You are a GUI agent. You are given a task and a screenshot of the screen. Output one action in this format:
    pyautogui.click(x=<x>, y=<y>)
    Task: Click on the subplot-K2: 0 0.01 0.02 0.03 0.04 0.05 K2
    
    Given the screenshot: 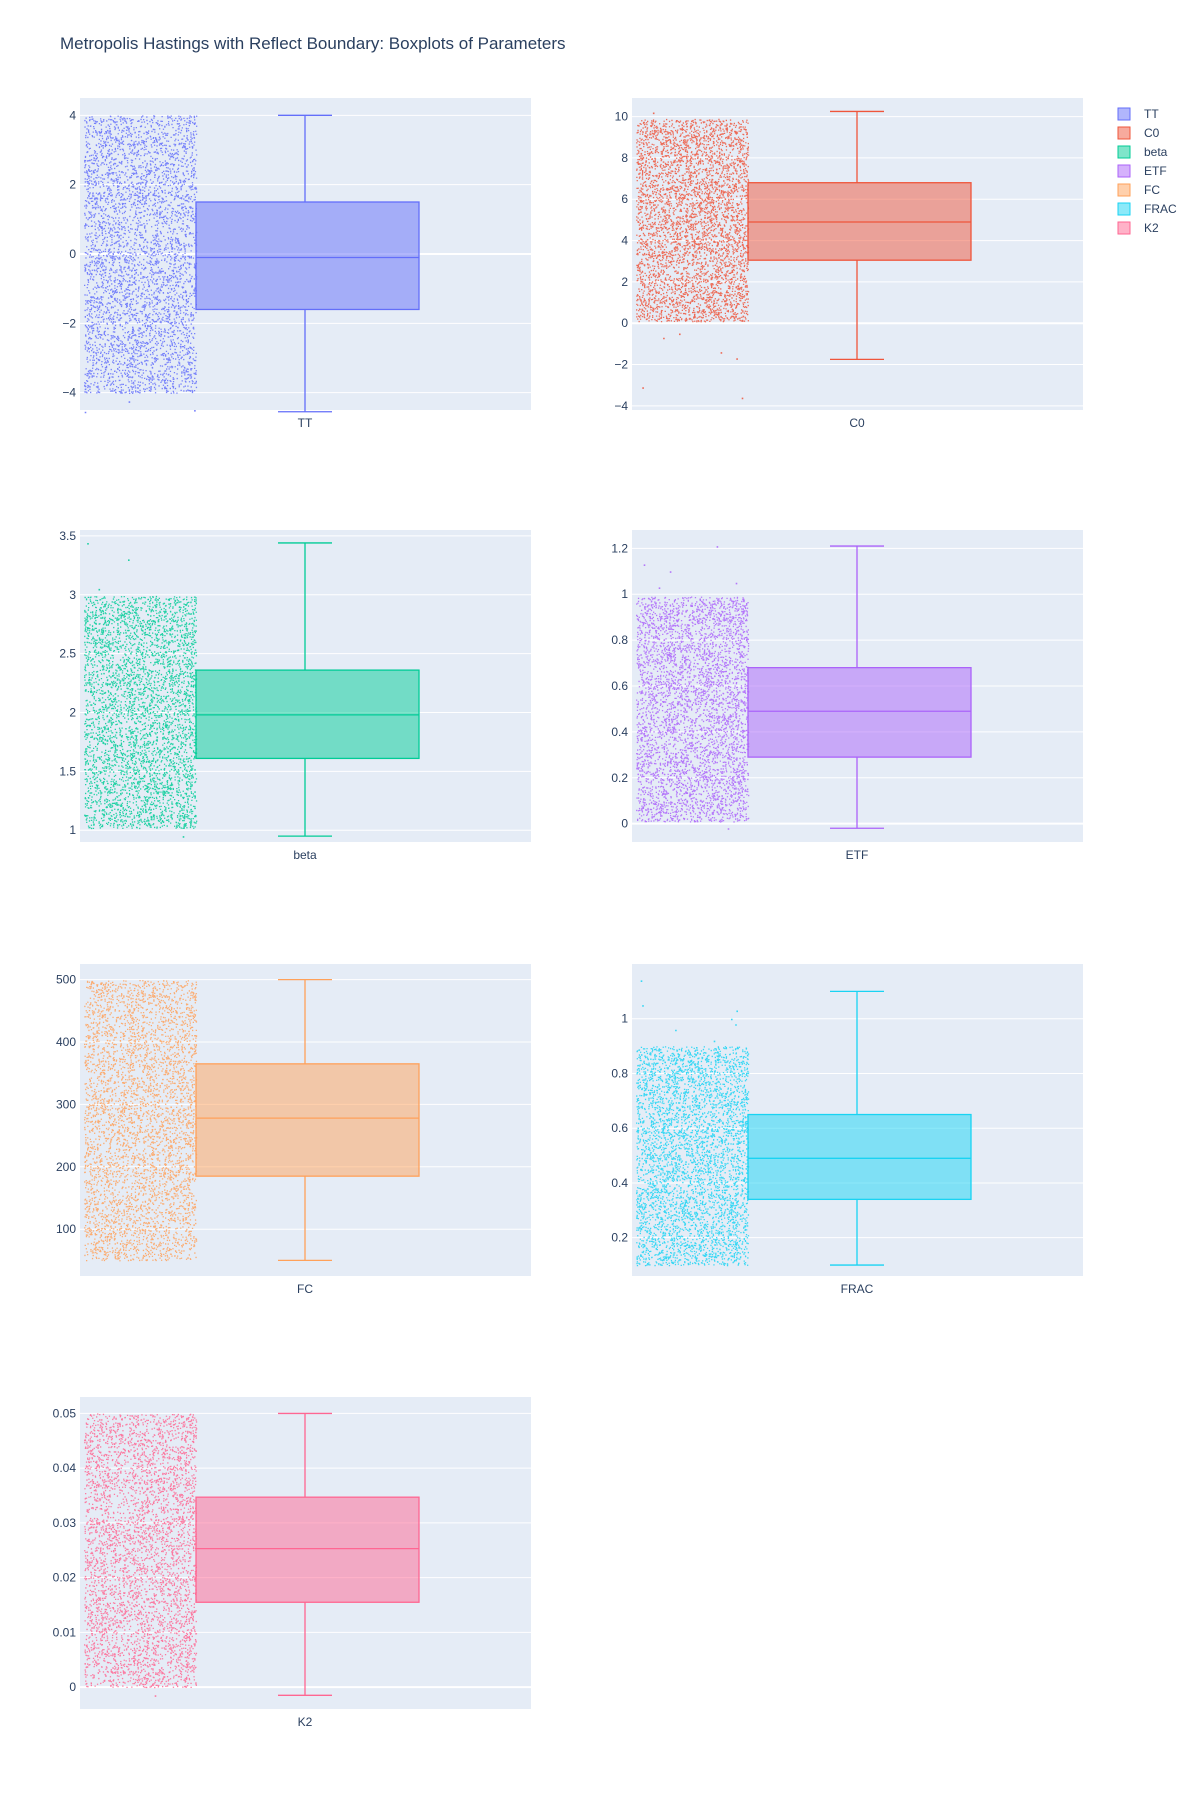 What is the action you would take?
    pyautogui.click(x=292, y=1563)
    